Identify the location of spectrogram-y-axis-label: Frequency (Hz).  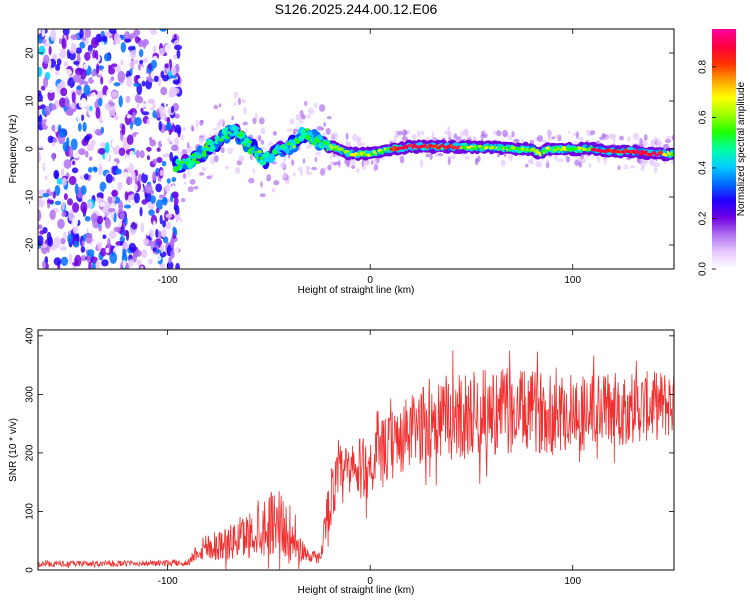
(13, 149).